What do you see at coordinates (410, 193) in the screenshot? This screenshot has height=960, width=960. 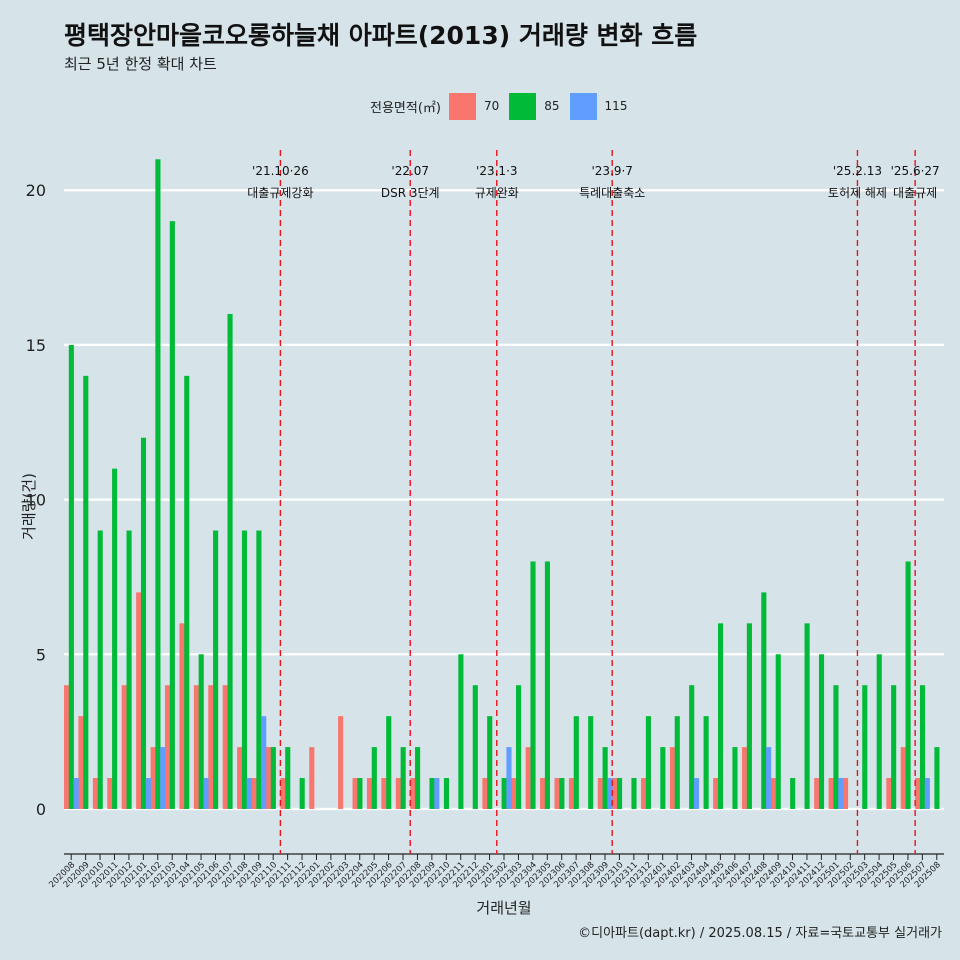 I see `event-name-label: DSR 3단계` at bounding box center [410, 193].